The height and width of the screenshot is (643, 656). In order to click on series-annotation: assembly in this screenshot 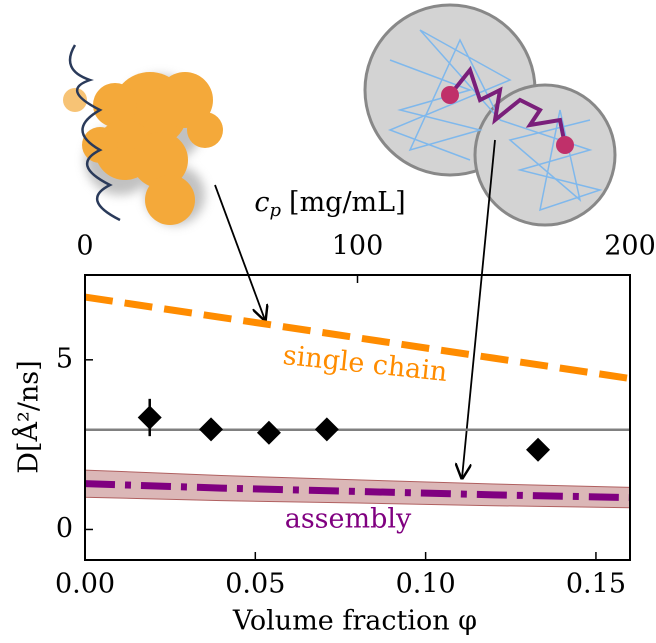, I will do `click(348, 519)`.